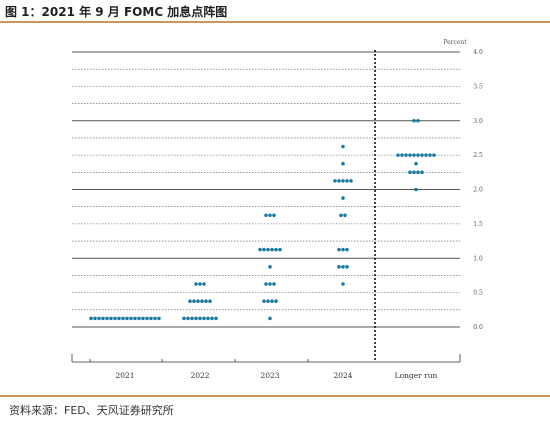  What do you see at coordinates (478, 293) in the screenshot?
I see `y-tick-label: 0.5` at bounding box center [478, 293].